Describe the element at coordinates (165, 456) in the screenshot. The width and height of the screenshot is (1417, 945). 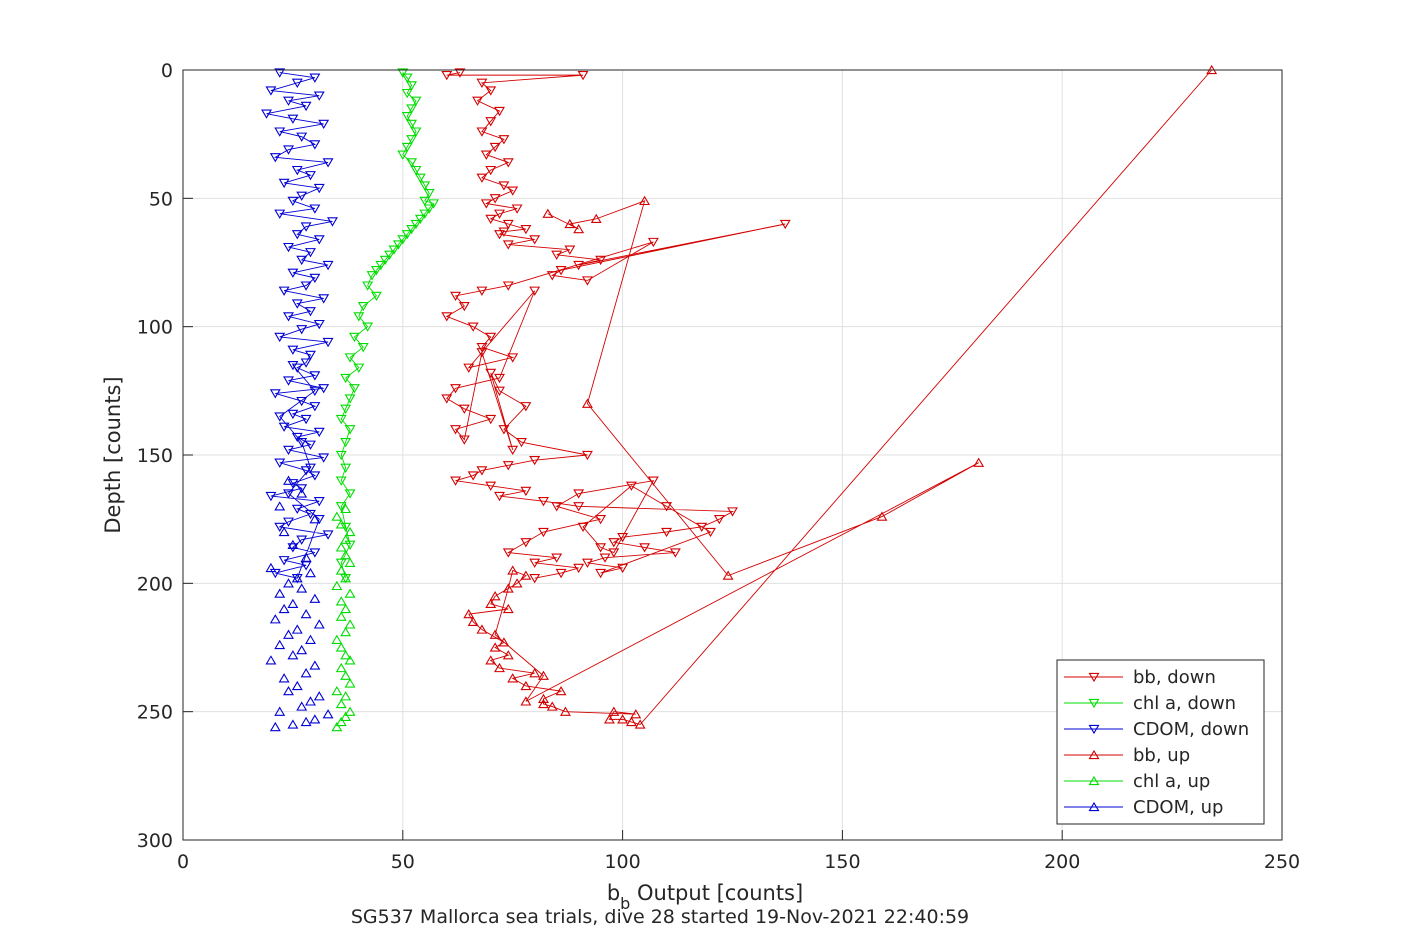
I see `y-axis-ticks: 0 50 100 150 200 250 300` at that location.